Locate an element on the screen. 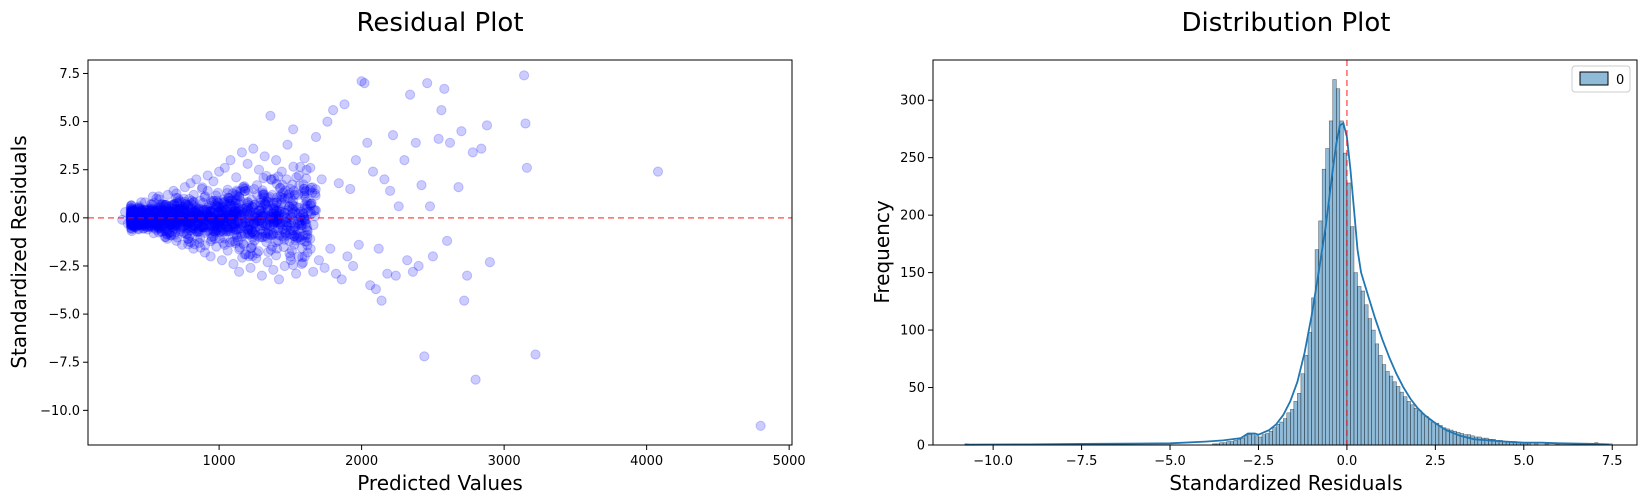  x-tick-label: −2.5 is located at coordinates (1259, 461).